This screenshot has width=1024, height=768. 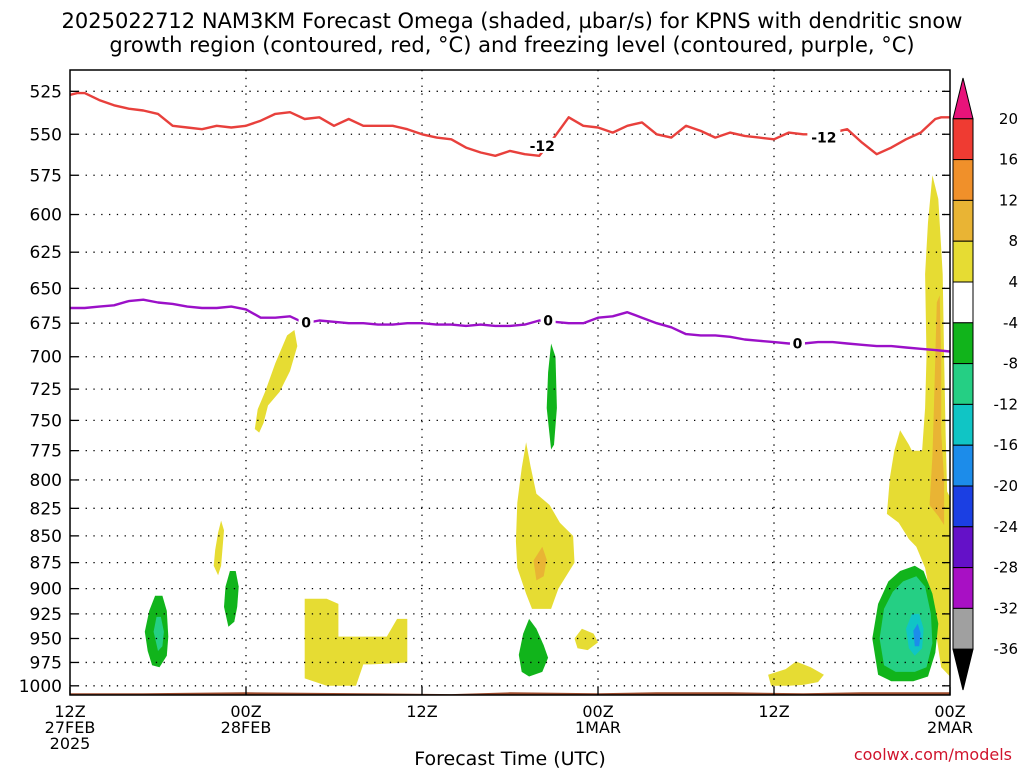 I want to click on colorbar: 20 16 12 8 4 -4 -8 -12 -16 -20 -24 -28 -32 -36, so click(x=985, y=384).